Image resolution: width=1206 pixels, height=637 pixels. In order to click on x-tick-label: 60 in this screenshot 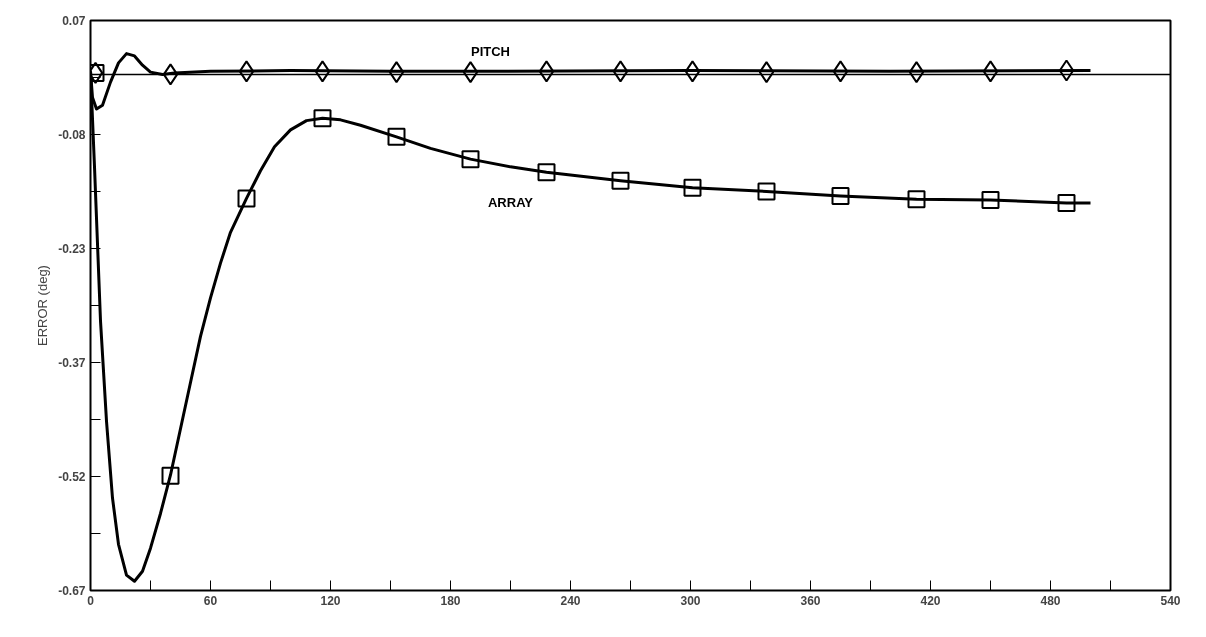, I will do `click(210, 600)`.